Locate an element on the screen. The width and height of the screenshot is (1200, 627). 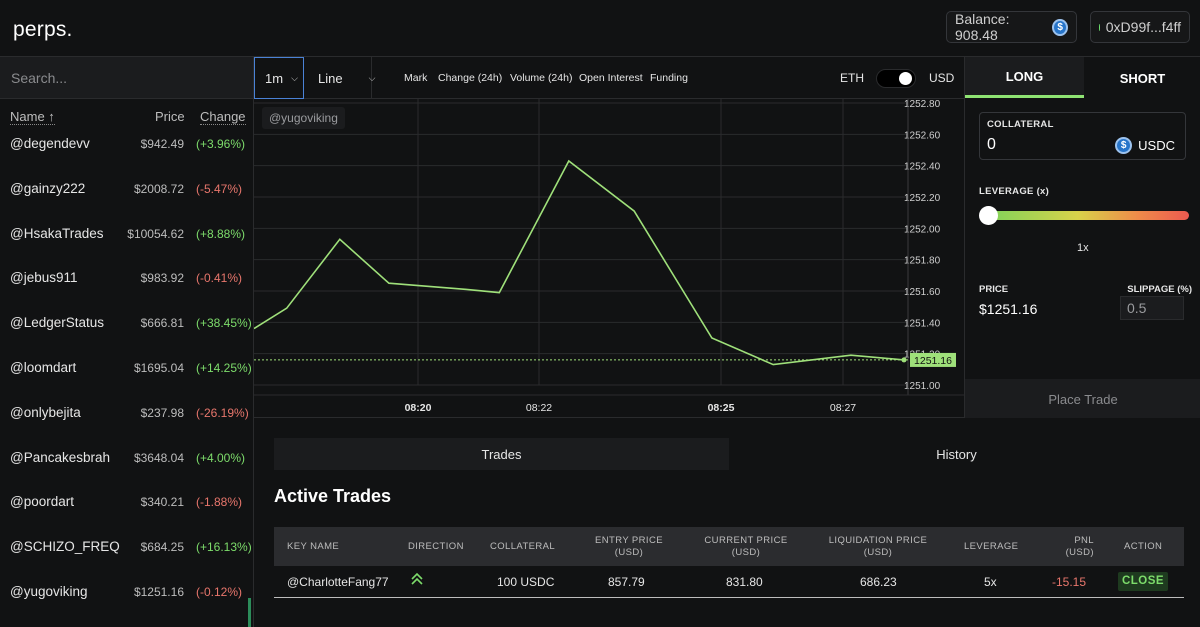
market-change: (-5.47%) is located at coordinates (219, 188).